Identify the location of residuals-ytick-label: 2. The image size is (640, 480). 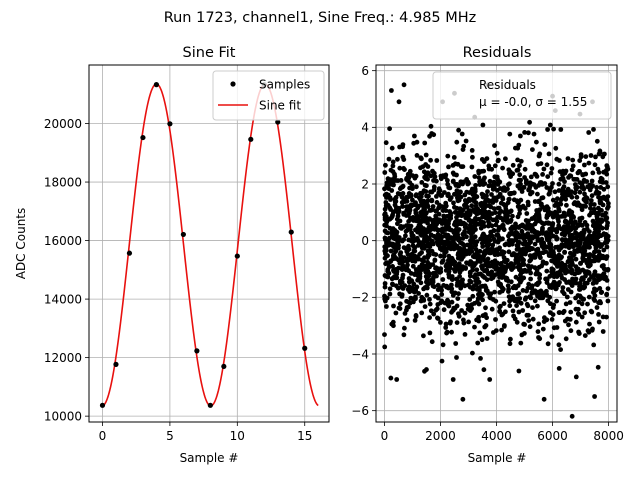
(365, 184).